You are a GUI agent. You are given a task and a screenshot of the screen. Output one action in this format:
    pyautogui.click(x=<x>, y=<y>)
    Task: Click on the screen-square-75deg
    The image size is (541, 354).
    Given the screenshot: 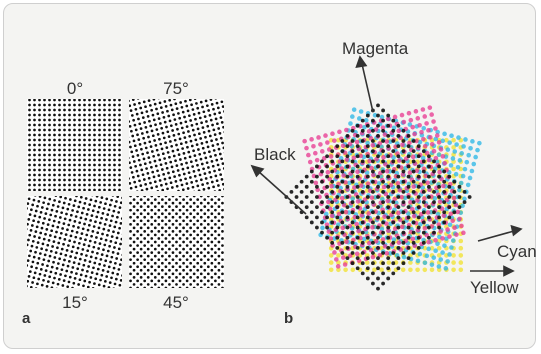 What is the action you would take?
    pyautogui.click(x=176, y=145)
    